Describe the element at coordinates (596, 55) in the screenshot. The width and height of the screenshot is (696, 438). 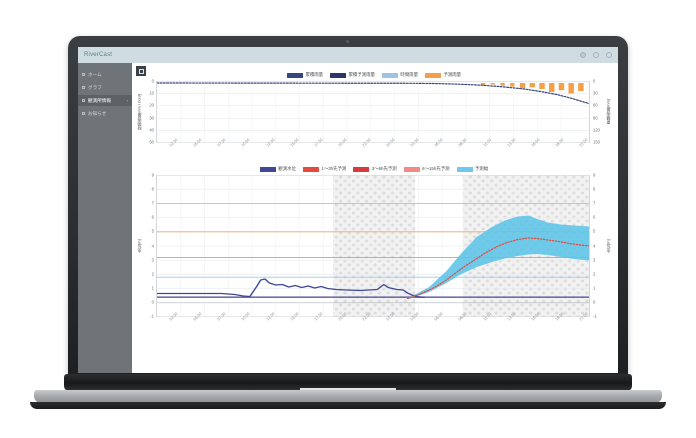
I see `bell-icon` at that location.